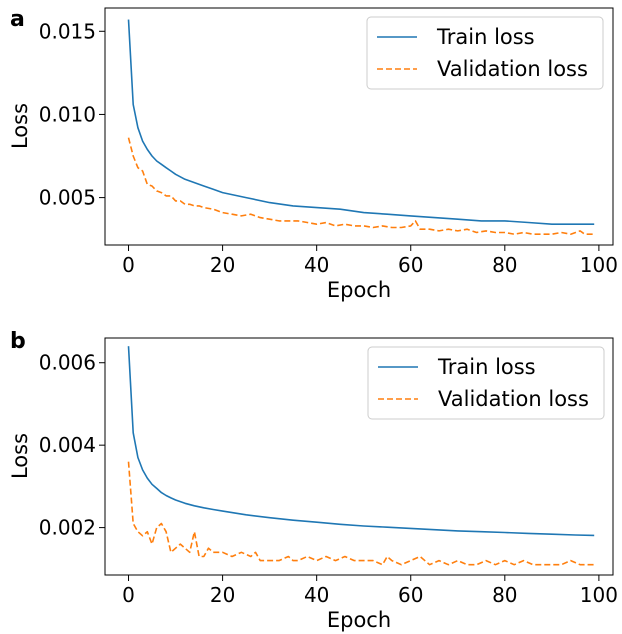 The image size is (622, 634). What do you see at coordinates (67, 445) in the screenshot?
I see `y-tick-label: 0.004` at bounding box center [67, 445].